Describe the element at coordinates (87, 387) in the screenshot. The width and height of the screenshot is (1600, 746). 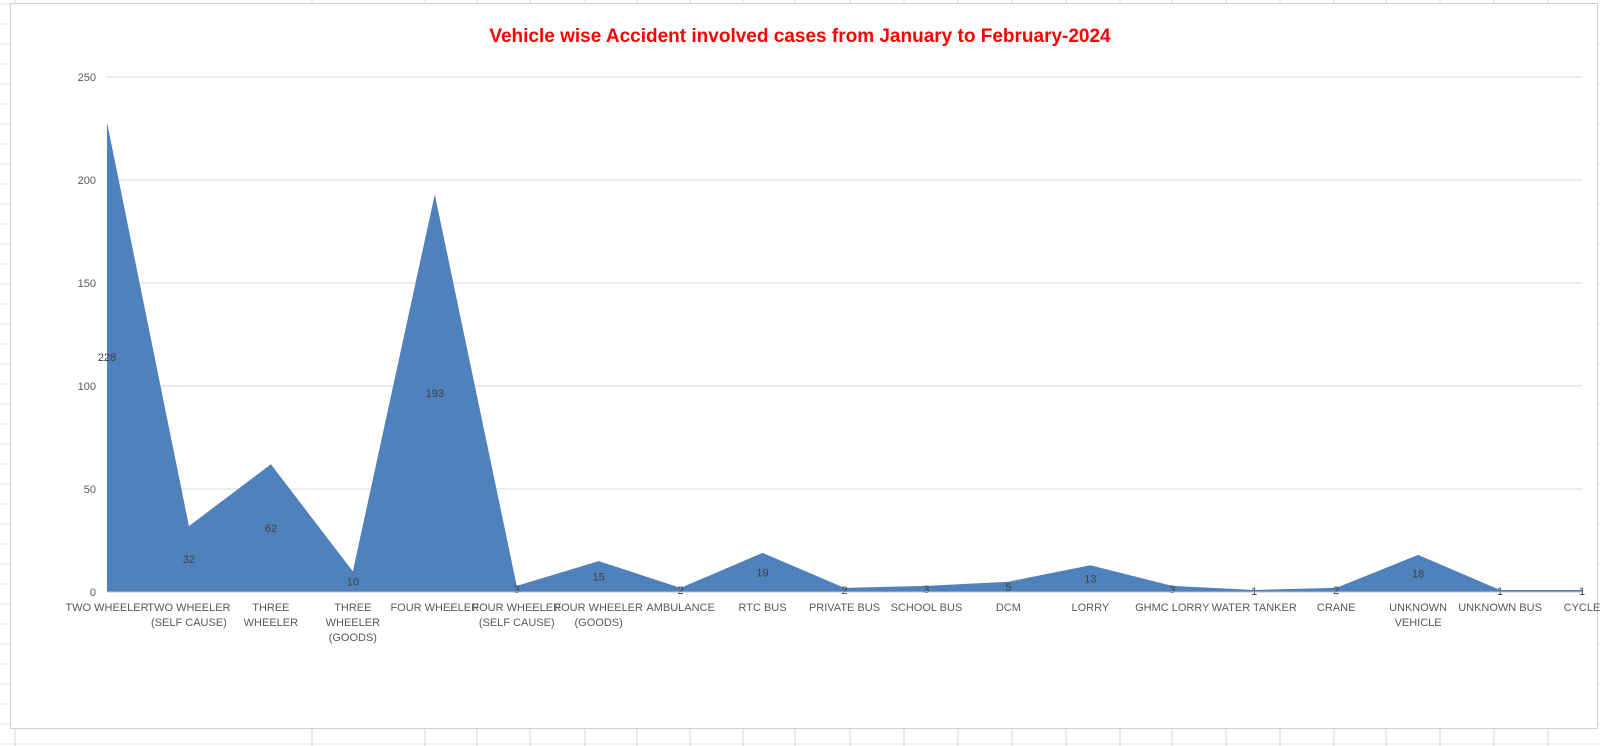
I see `y-tick-label: 100` at that location.